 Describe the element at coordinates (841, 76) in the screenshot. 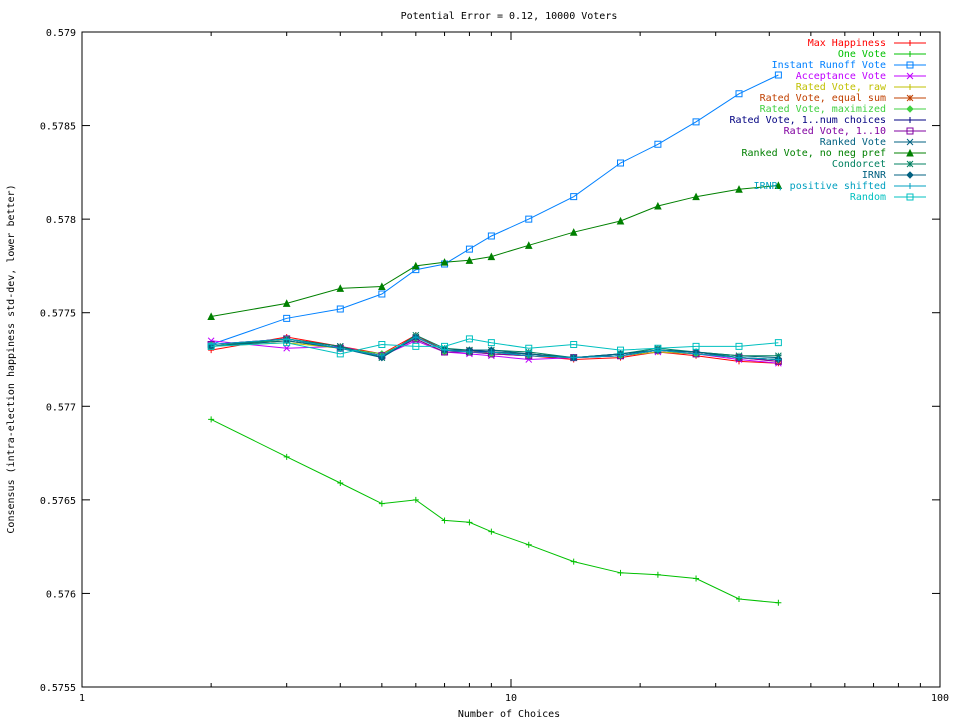

I see `legend-label: Acceptance Vote` at that location.